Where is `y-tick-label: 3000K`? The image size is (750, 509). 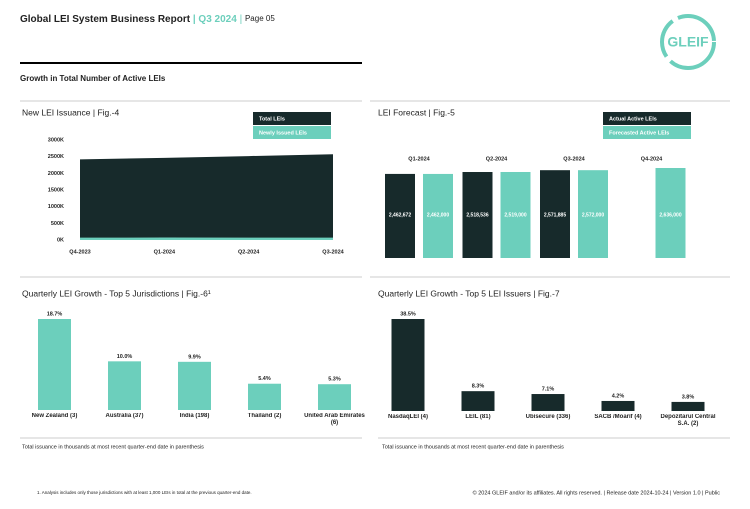
y-tick-label: 3000K is located at coordinates (56, 140).